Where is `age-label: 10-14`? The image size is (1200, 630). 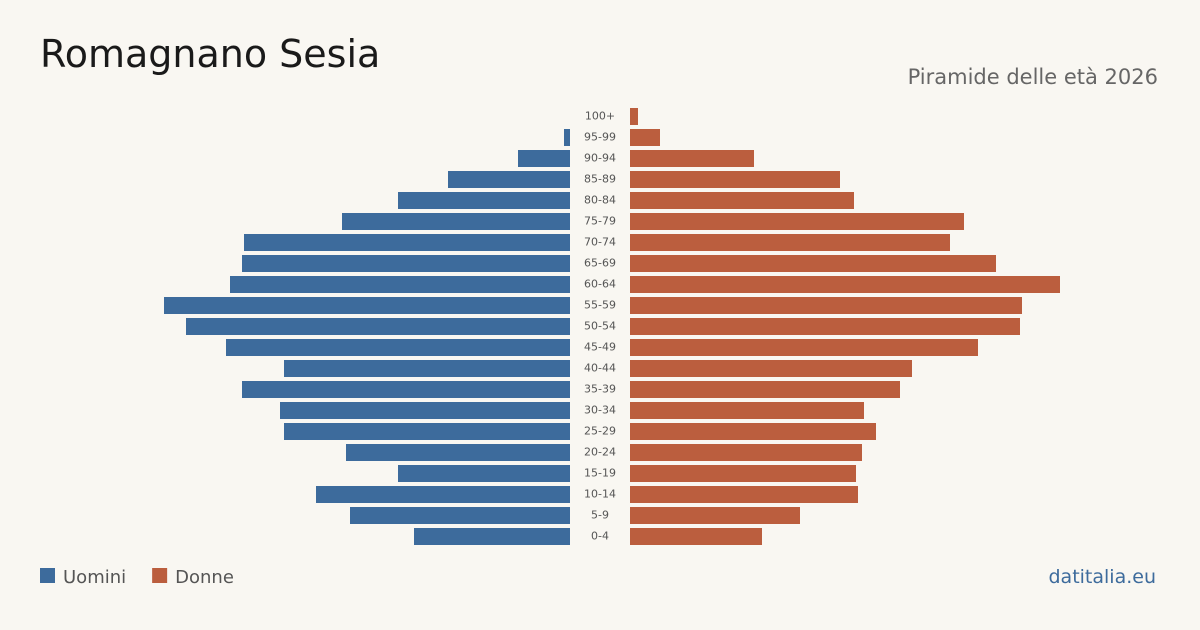
age-label: 10-14 is located at coordinates (600, 494).